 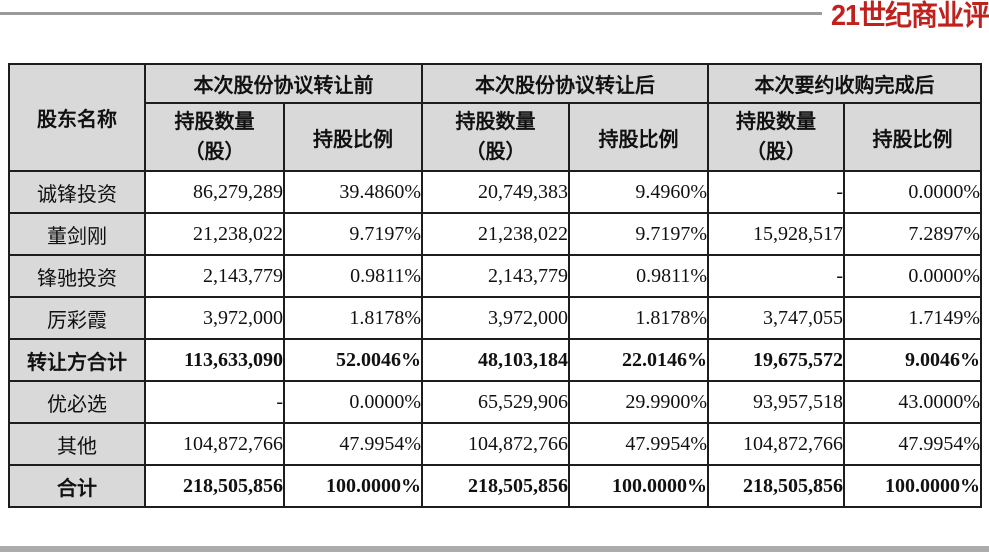 I want to click on shareholder-name: 其他, so click(x=77, y=444).